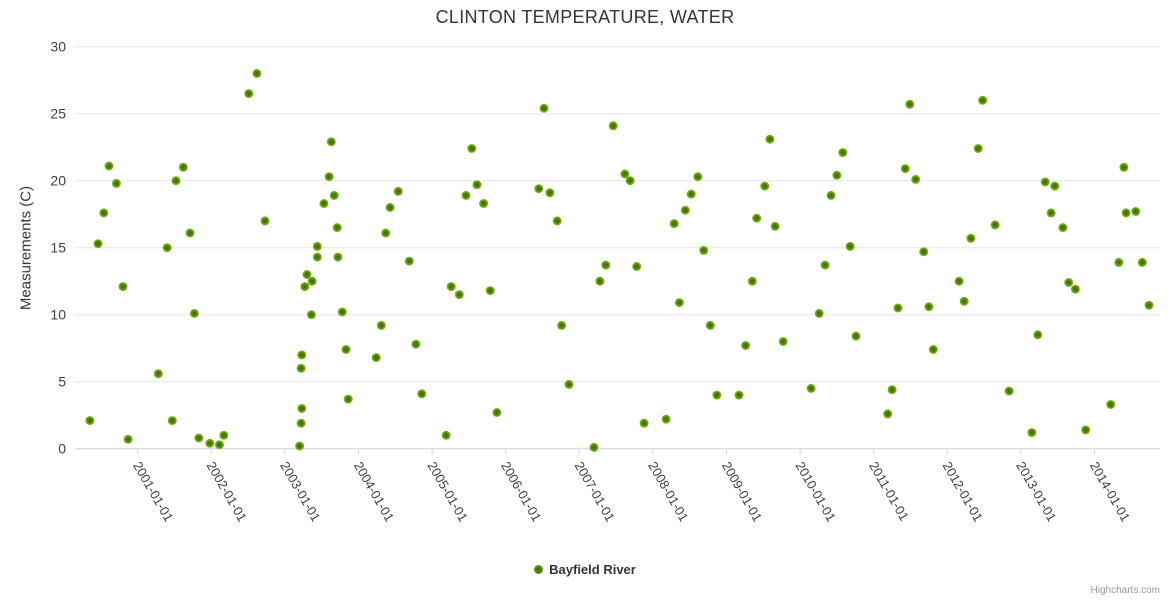 The width and height of the screenshot is (1170, 600). What do you see at coordinates (585, 569) in the screenshot?
I see `legend-item-bayfield-river: Bayfield River` at bounding box center [585, 569].